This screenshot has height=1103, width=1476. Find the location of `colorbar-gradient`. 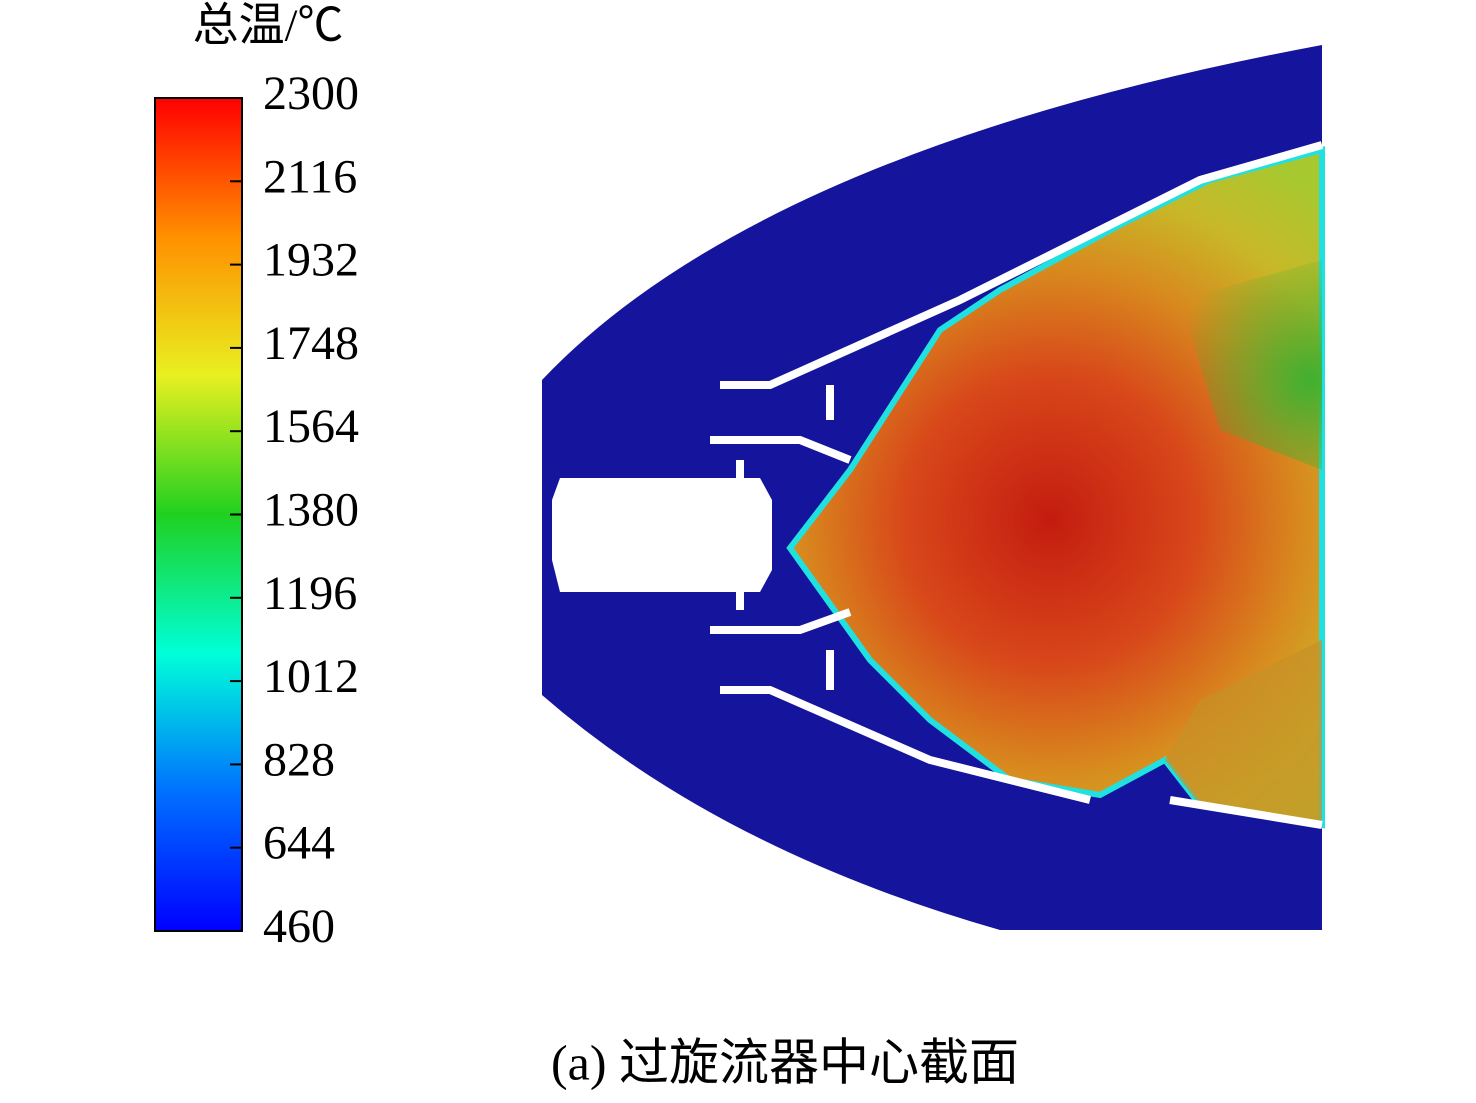

colorbar-gradient is located at coordinates (198, 514).